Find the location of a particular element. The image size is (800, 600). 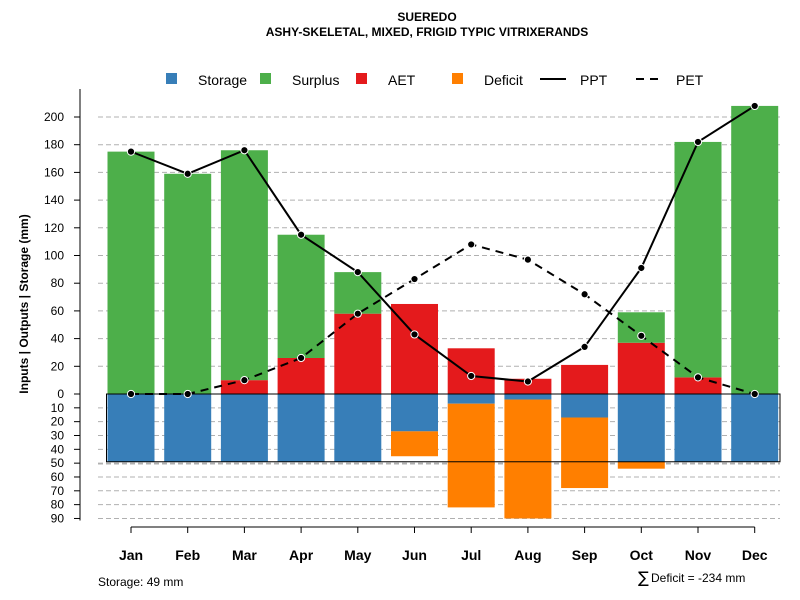

y-axis-label: Inputs | Outputs | Storage (mm) is located at coordinates (24, 303).